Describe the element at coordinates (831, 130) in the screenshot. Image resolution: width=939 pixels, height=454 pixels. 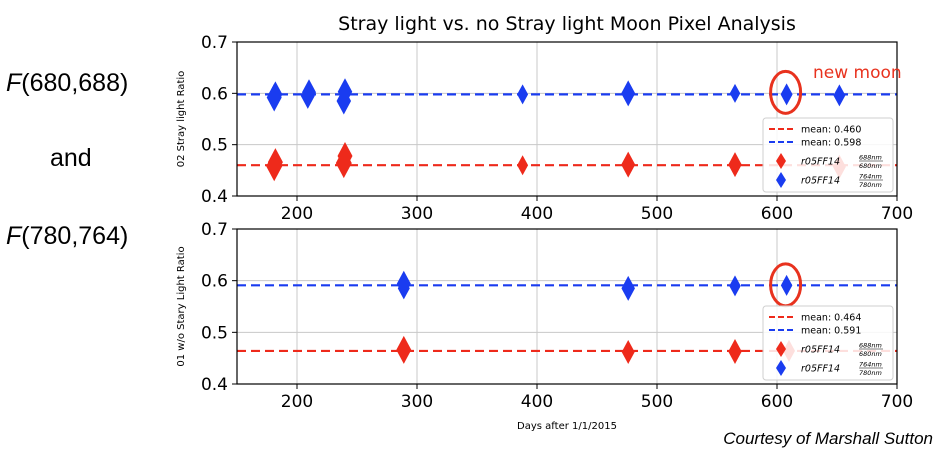
I see `legend-label: mean: 0.460` at that location.